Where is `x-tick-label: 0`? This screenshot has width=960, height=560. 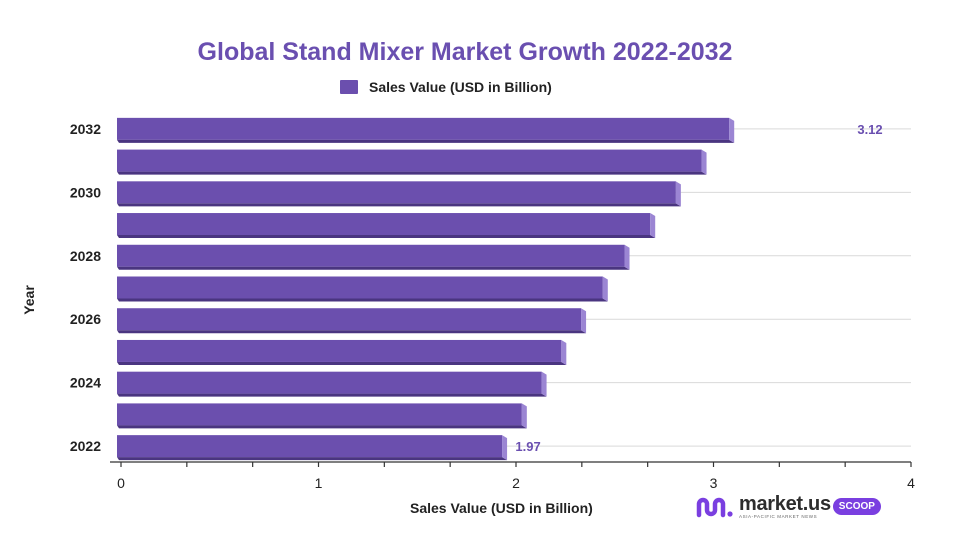 x-tick-label: 0 is located at coordinates (121, 483).